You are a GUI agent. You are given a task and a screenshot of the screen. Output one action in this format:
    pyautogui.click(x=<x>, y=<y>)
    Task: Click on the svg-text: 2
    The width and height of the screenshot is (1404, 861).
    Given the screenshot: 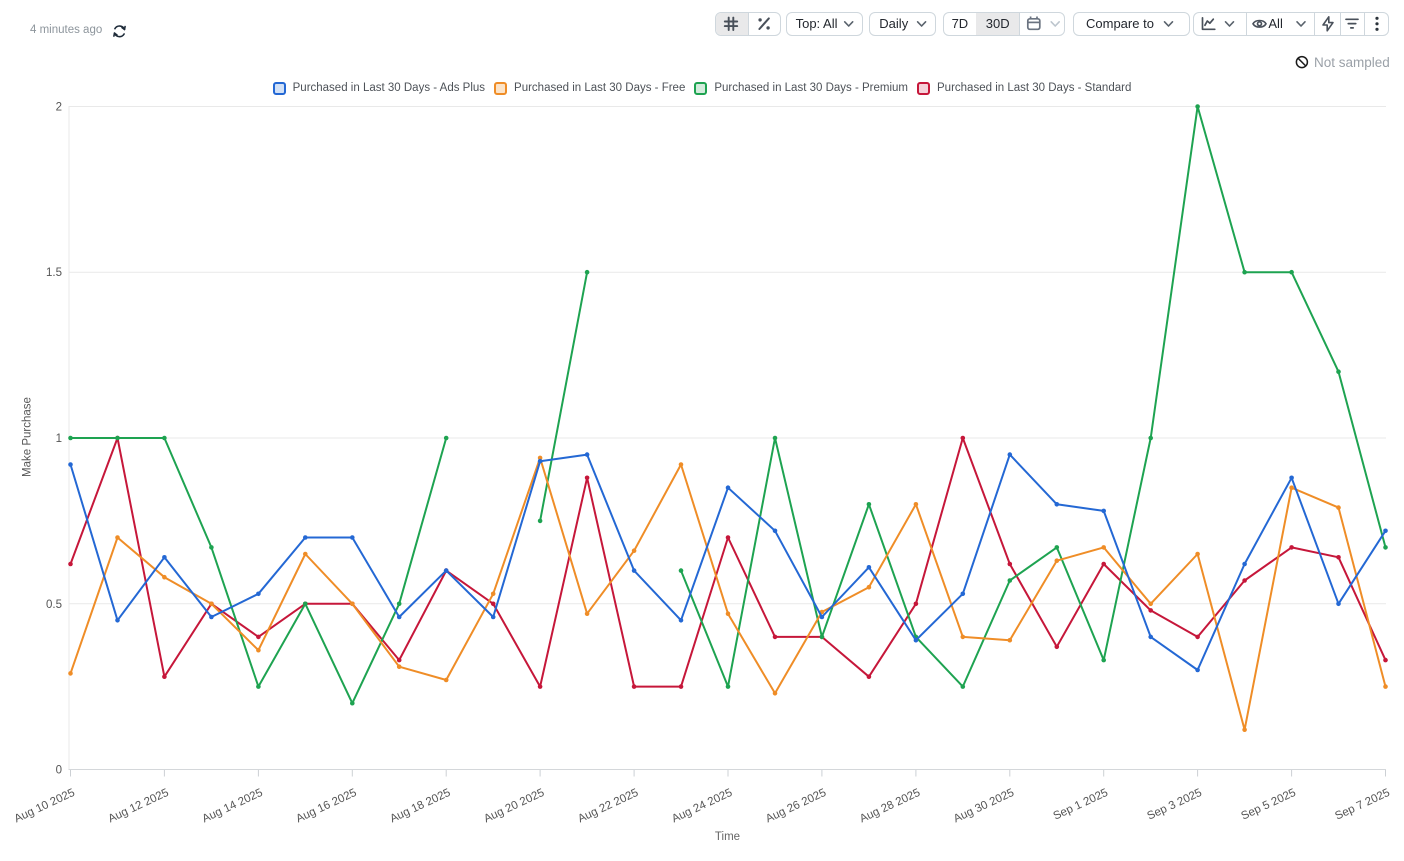 What is the action you would take?
    pyautogui.click(x=59, y=108)
    